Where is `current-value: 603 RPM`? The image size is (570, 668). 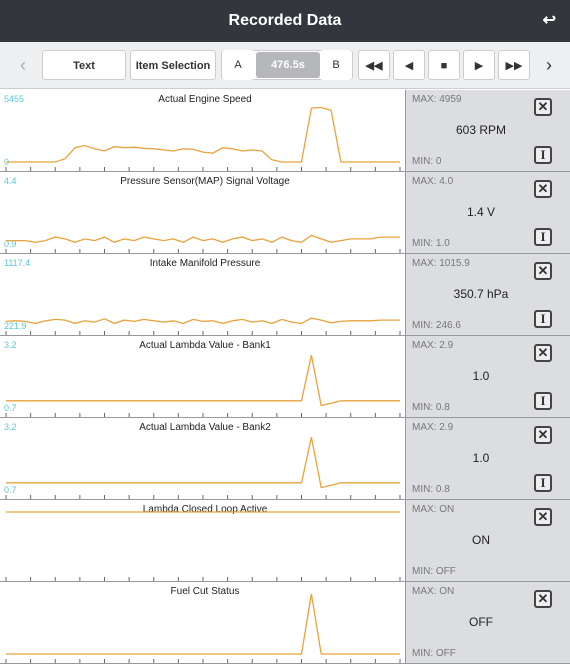
current-value: 603 RPM is located at coordinates (481, 130).